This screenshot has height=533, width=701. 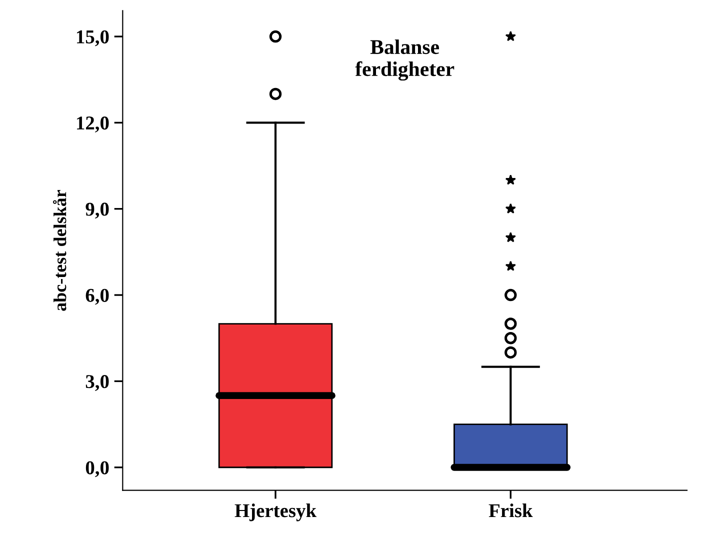 I want to click on y-tick-label: 9,0, so click(x=97, y=210).